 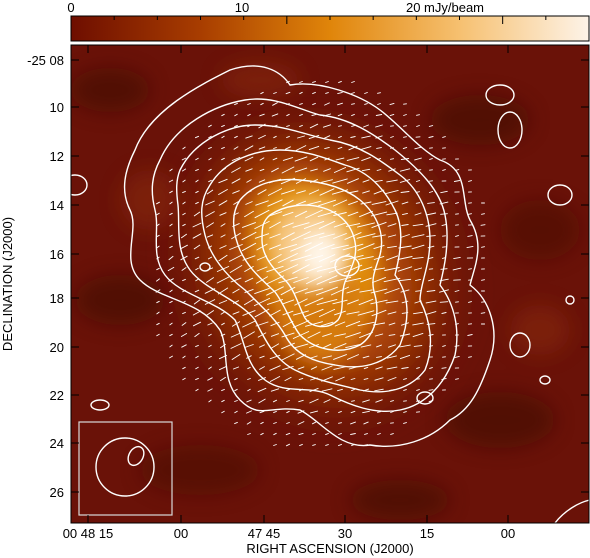 What do you see at coordinates (57, 443) in the screenshot?
I see `y-tick-label: 24` at bounding box center [57, 443].